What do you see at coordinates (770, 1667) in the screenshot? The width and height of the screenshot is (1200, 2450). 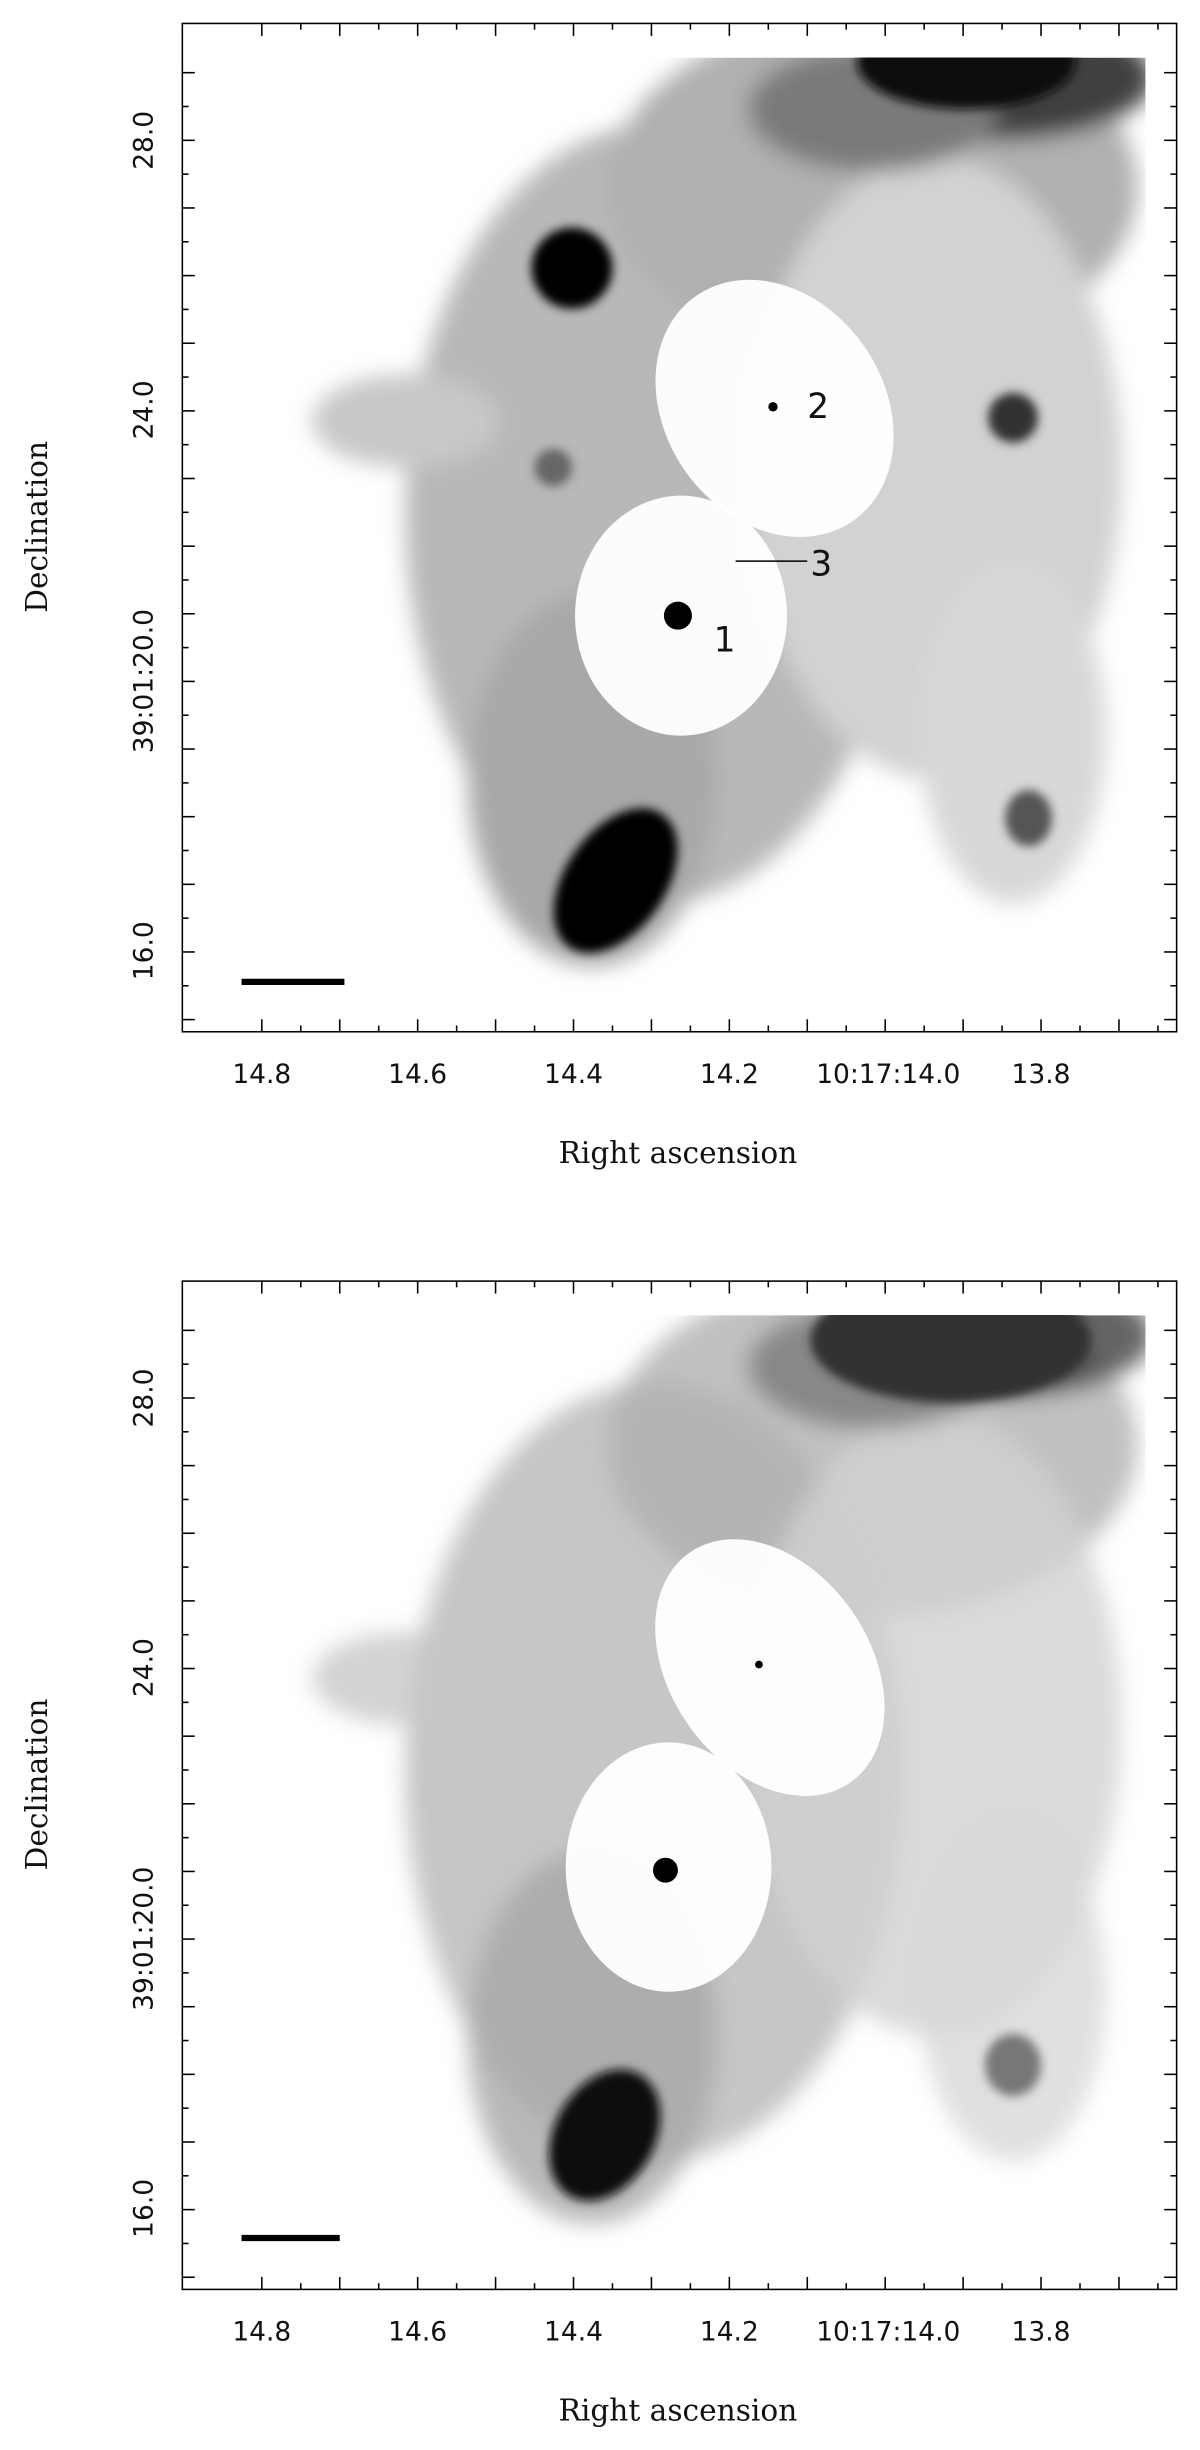 I see `residual-aperture` at bounding box center [770, 1667].